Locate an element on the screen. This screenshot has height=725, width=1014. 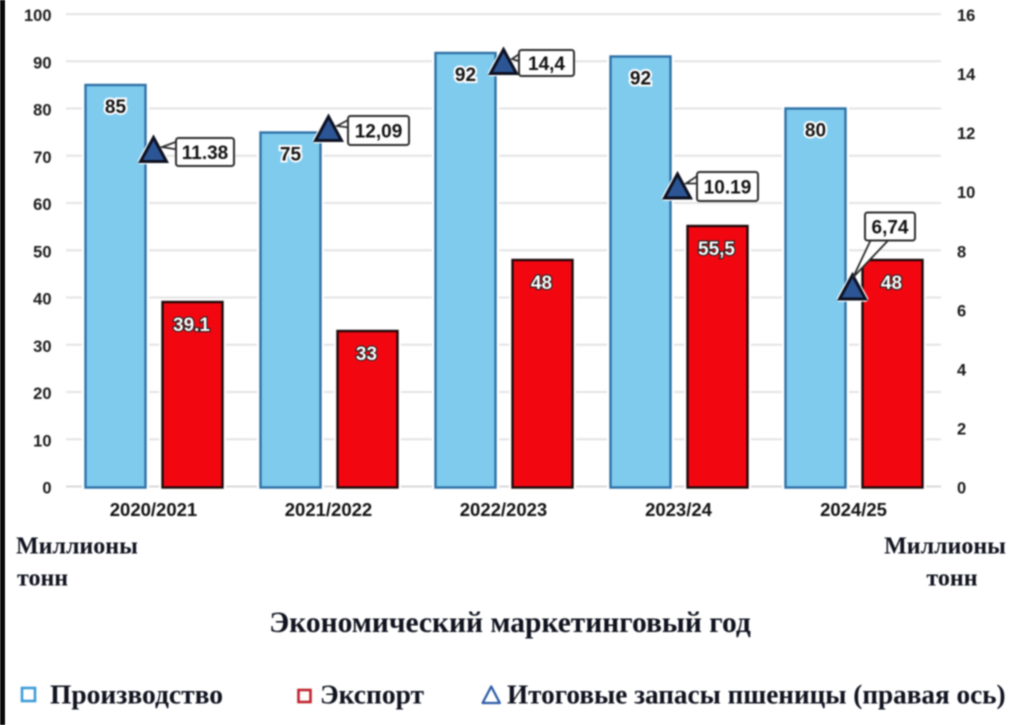
svg-text: 11.38 is located at coordinates (205, 153).